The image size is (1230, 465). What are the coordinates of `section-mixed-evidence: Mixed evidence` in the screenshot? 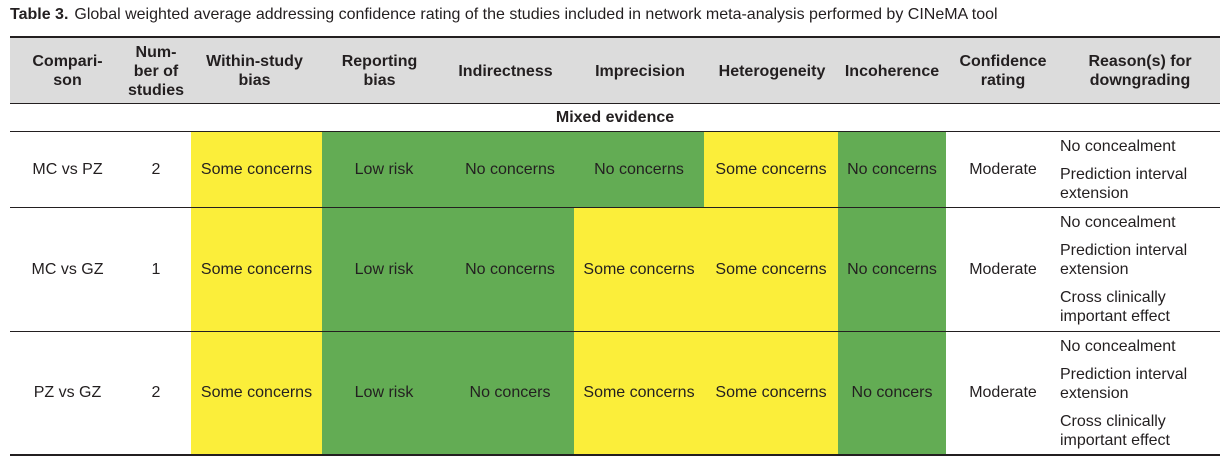 It's located at (615, 118).